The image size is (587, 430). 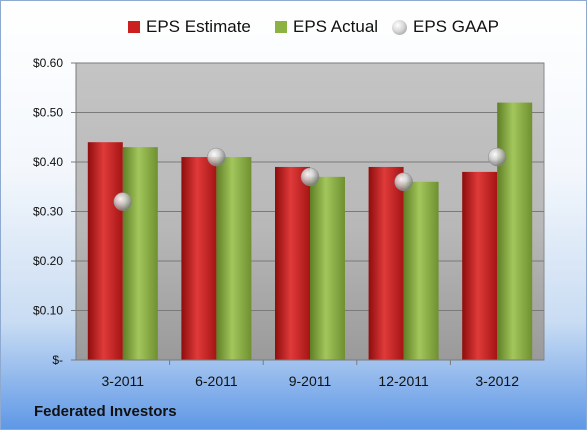 What do you see at coordinates (57, 360) in the screenshot?
I see `y-tick-label: $-` at bounding box center [57, 360].